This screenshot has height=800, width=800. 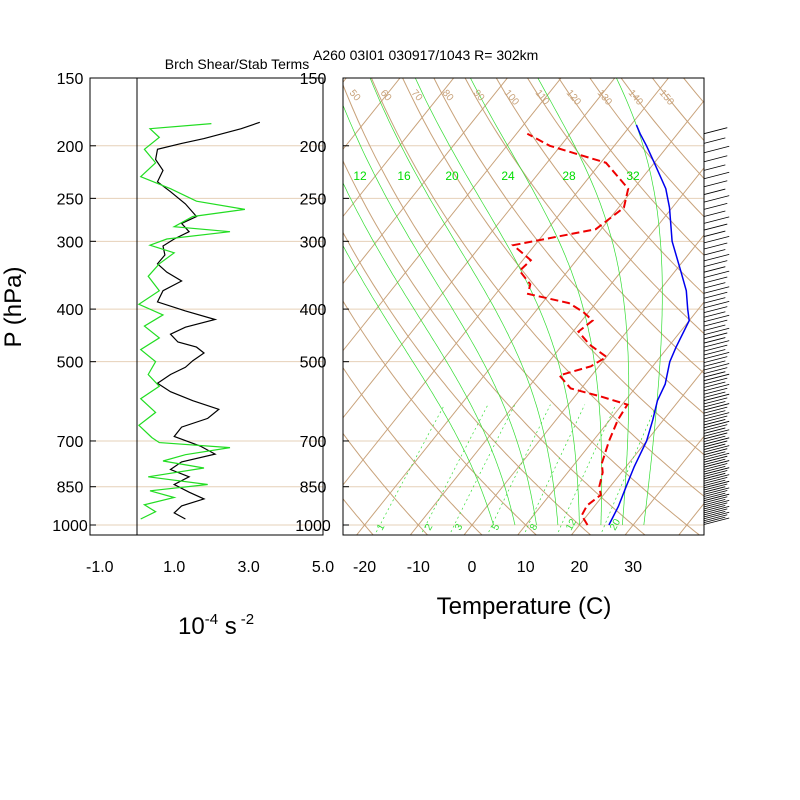 I want to click on dry-adiabat-label: 120, so click(x=573, y=98).